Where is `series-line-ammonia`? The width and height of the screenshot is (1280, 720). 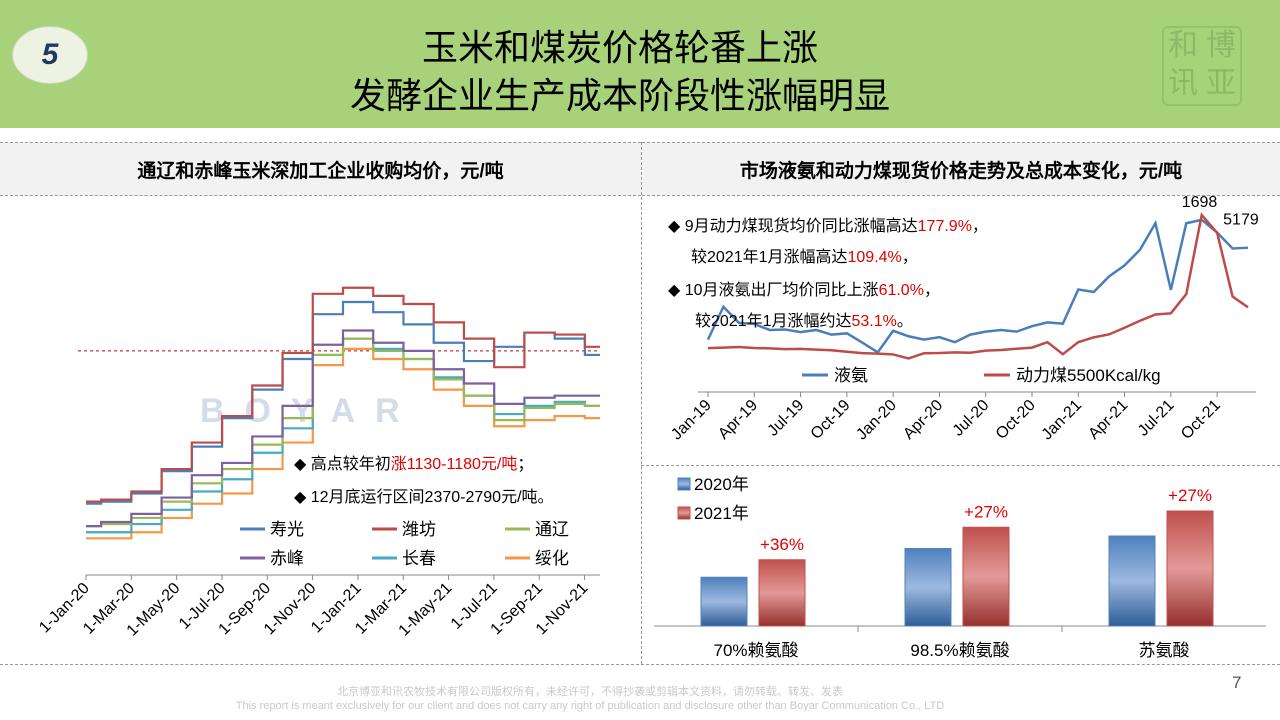
series-line-ammonia is located at coordinates (977, 286).